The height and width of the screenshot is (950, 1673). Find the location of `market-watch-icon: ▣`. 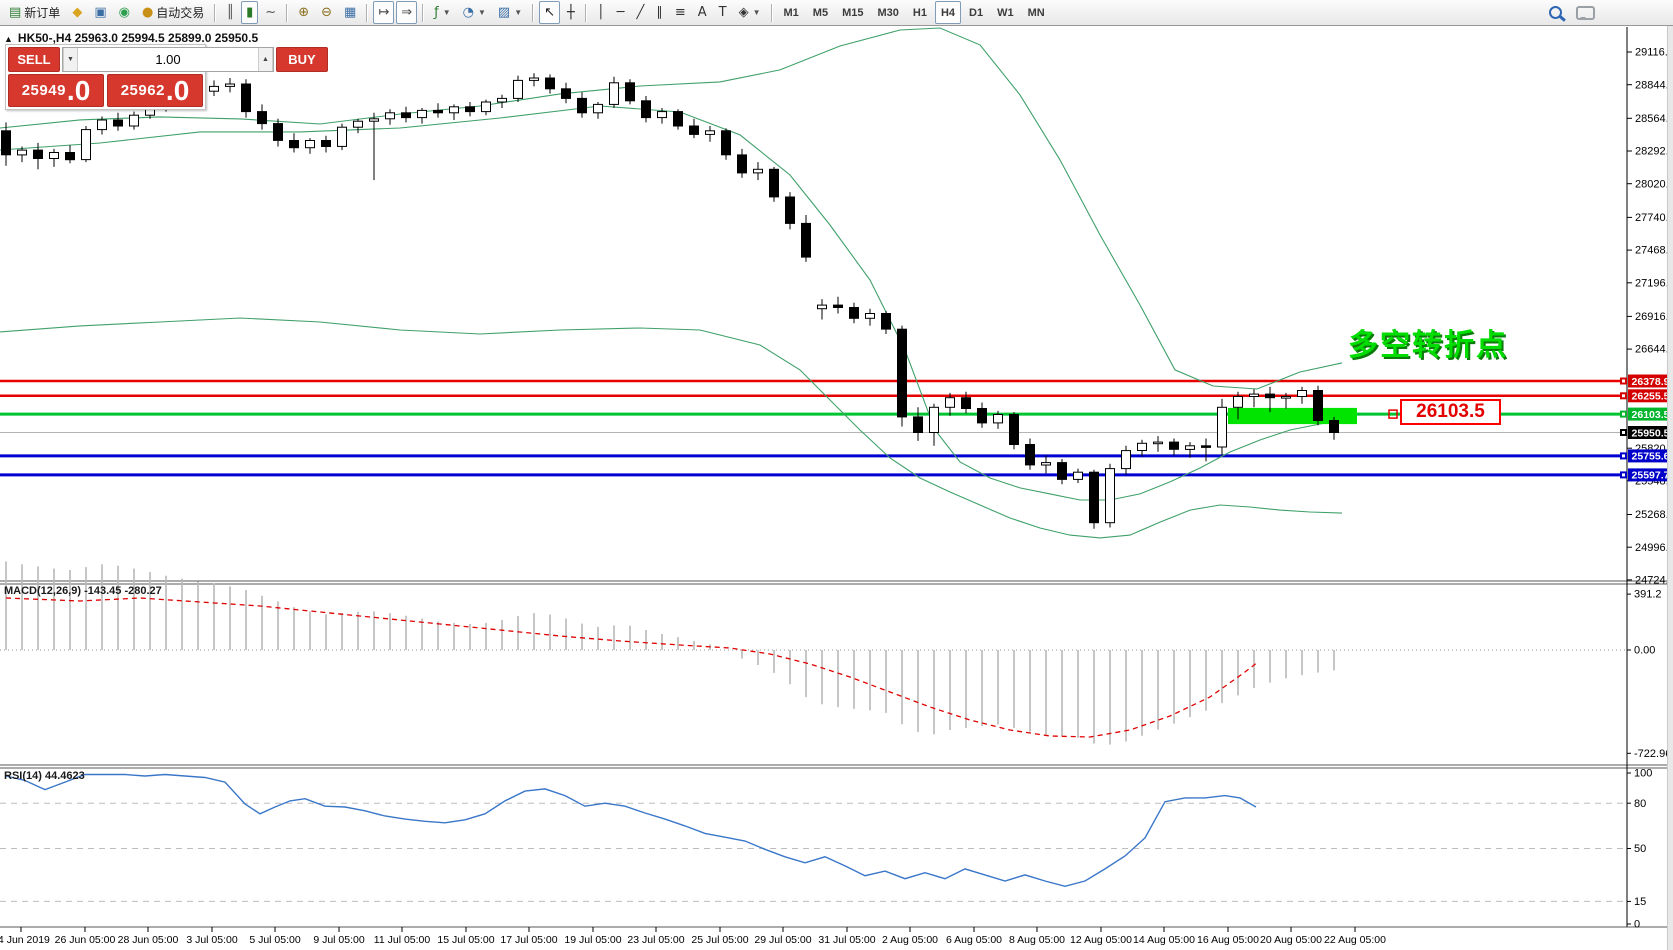

market-watch-icon: ▣ is located at coordinates (100, 12).